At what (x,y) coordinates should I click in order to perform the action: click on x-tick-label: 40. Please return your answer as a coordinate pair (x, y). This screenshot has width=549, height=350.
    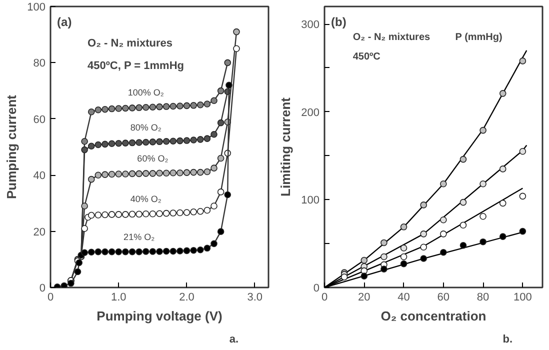
    Looking at the image, I should click on (404, 298).